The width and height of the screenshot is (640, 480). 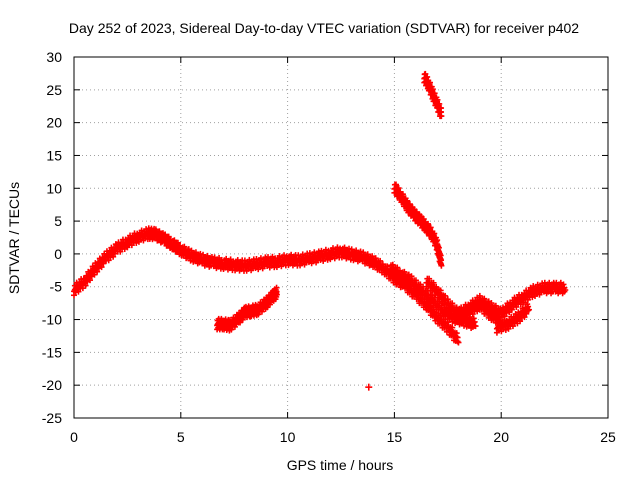 What do you see at coordinates (54, 123) in the screenshot?
I see `y-tick-label: 20` at bounding box center [54, 123].